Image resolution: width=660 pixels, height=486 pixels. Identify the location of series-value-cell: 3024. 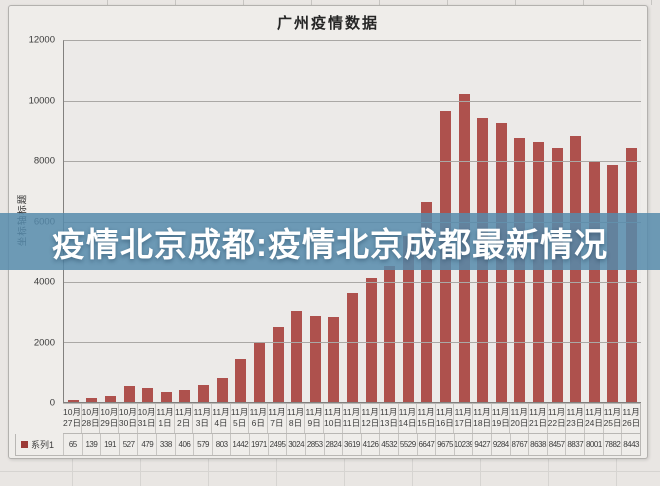
(296, 444).